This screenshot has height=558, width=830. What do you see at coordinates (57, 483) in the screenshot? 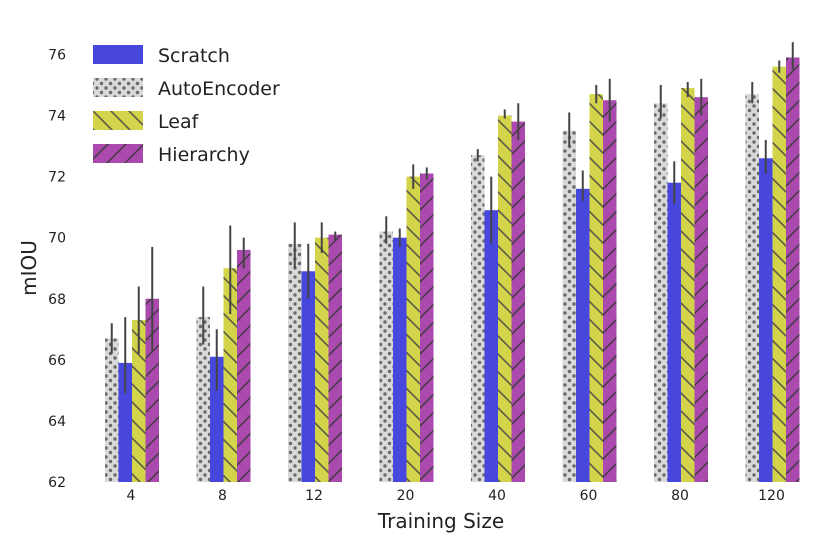
I see `y-tick-label: 62` at bounding box center [57, 483].